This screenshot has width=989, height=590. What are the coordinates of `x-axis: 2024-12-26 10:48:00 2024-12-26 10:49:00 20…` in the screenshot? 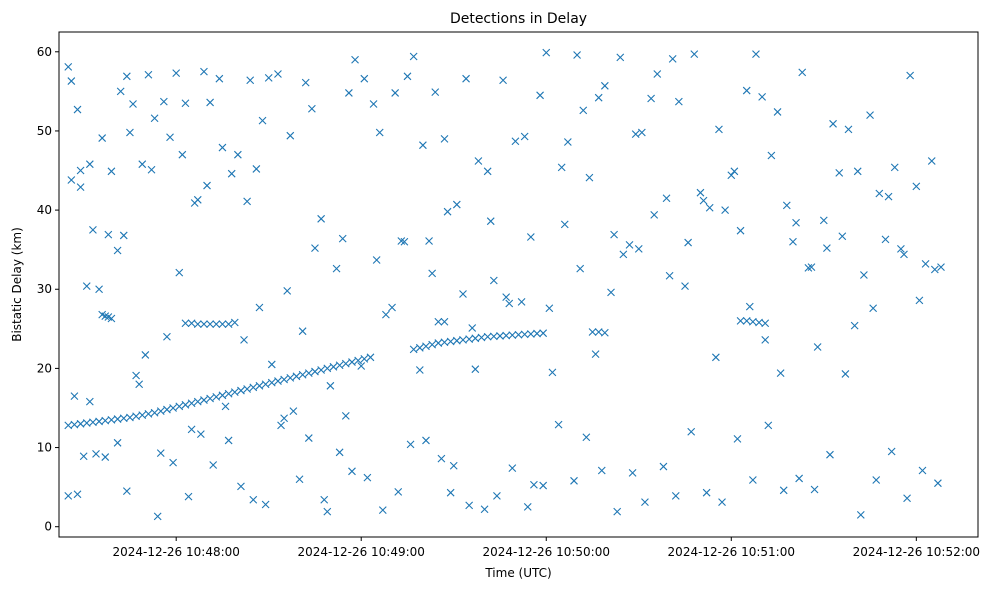 It's located at (546, 548).